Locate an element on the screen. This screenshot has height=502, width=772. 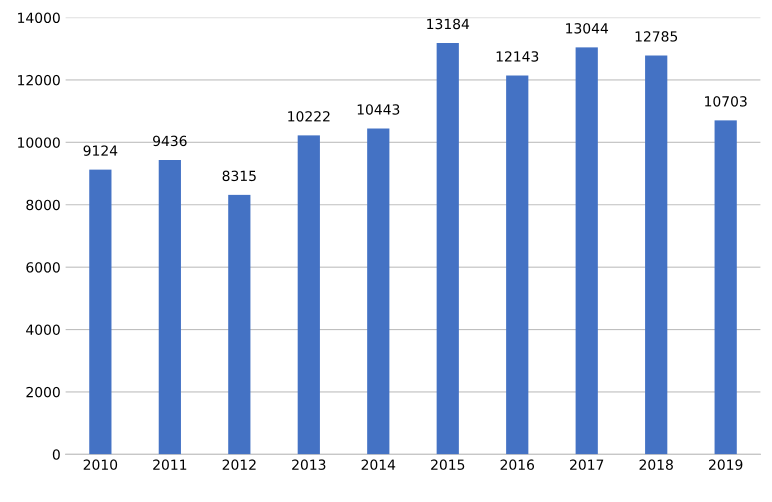
data-label: 13184 is located at coordinates (448, 24).